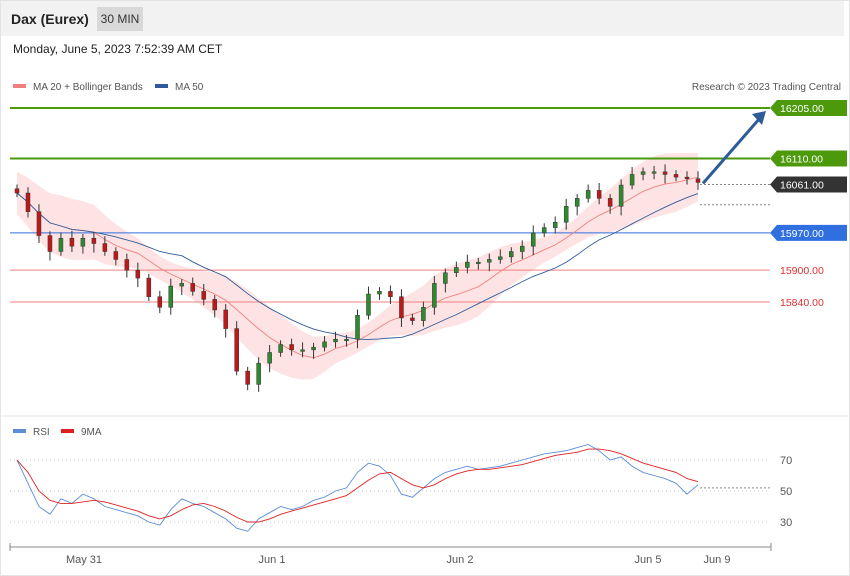 The image size is (850, 576). I want to click on level-label-3: 15970.00, so click(802, 234).